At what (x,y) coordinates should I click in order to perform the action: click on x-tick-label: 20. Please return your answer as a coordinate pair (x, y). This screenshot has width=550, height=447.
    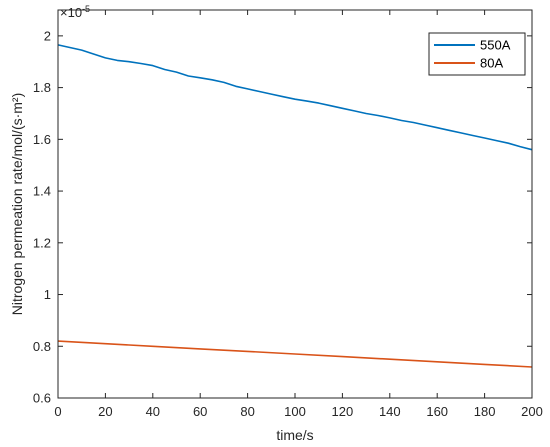
    Looking at the image, I should click on (105, 411).